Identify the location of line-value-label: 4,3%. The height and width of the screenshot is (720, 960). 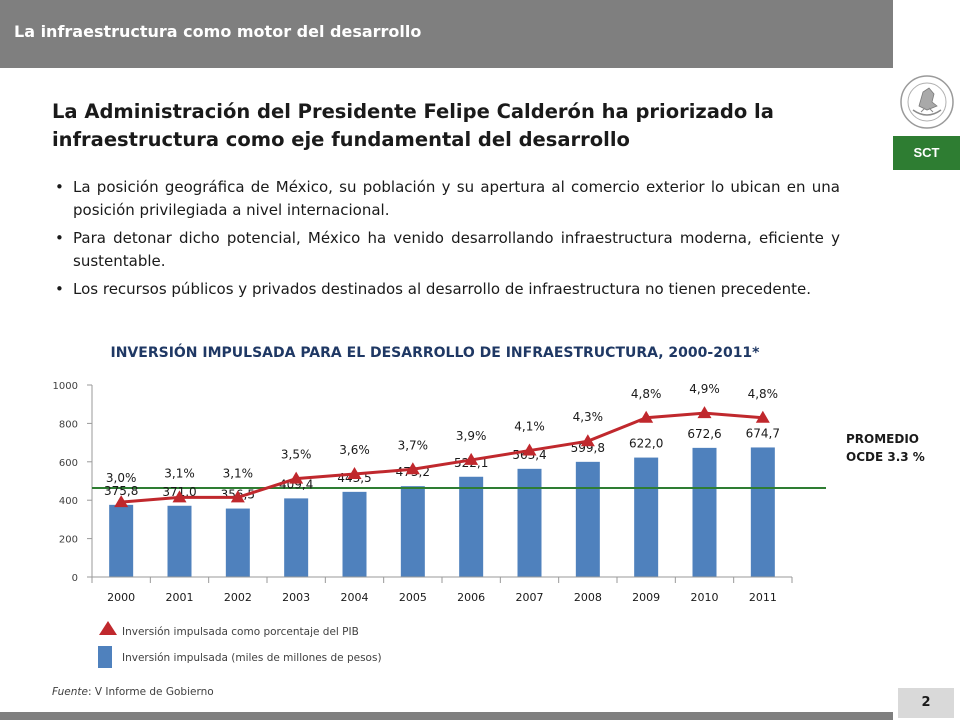
(588, 417).